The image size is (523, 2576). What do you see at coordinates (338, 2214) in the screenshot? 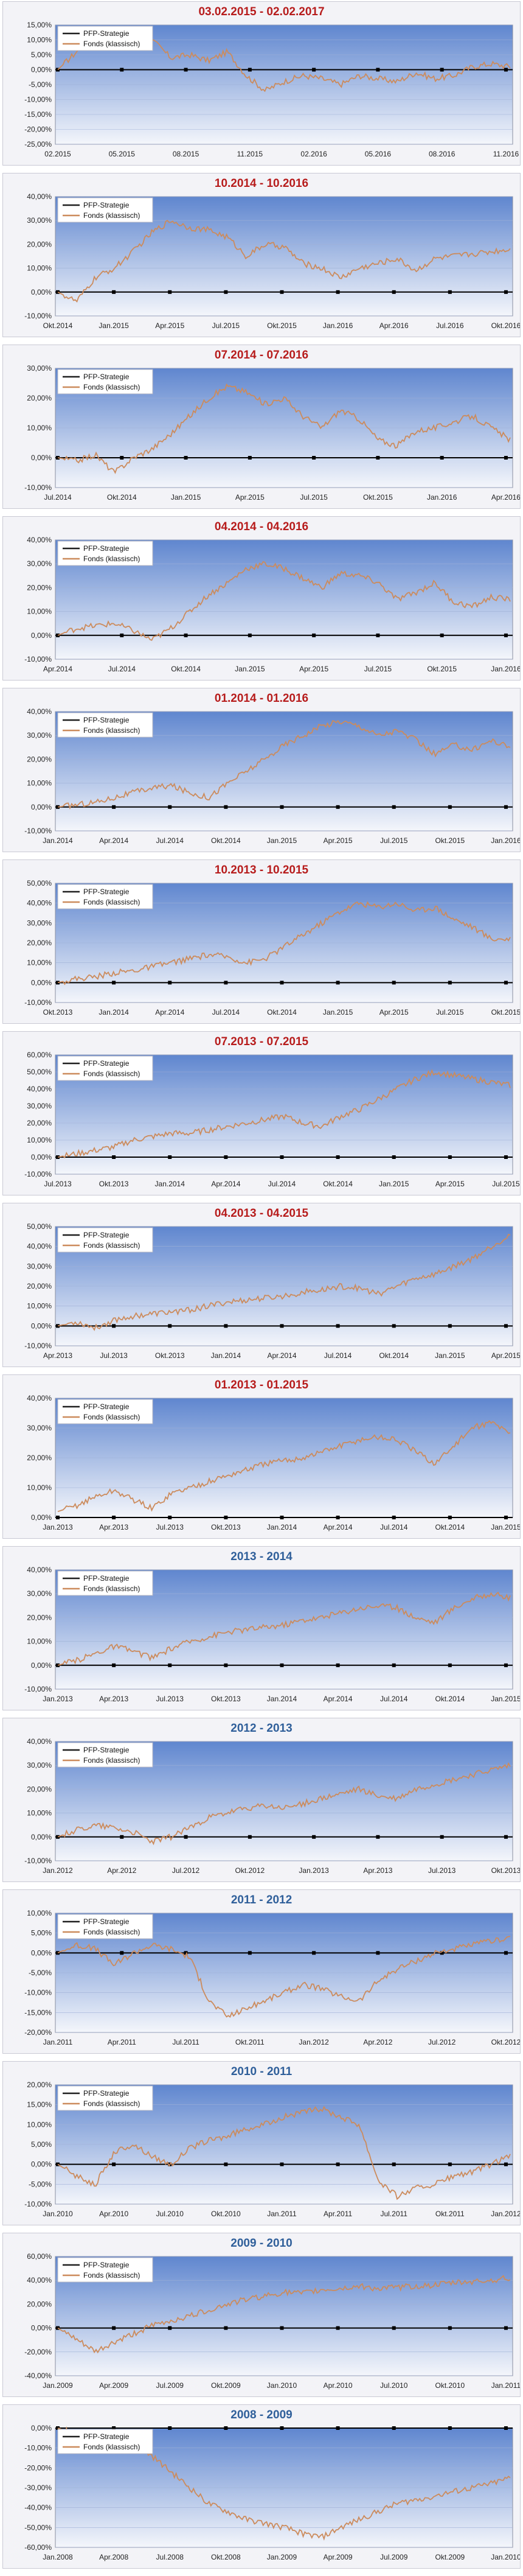
I see `x-tick-label: Apr.2011` at bounding box center [338, 2214].